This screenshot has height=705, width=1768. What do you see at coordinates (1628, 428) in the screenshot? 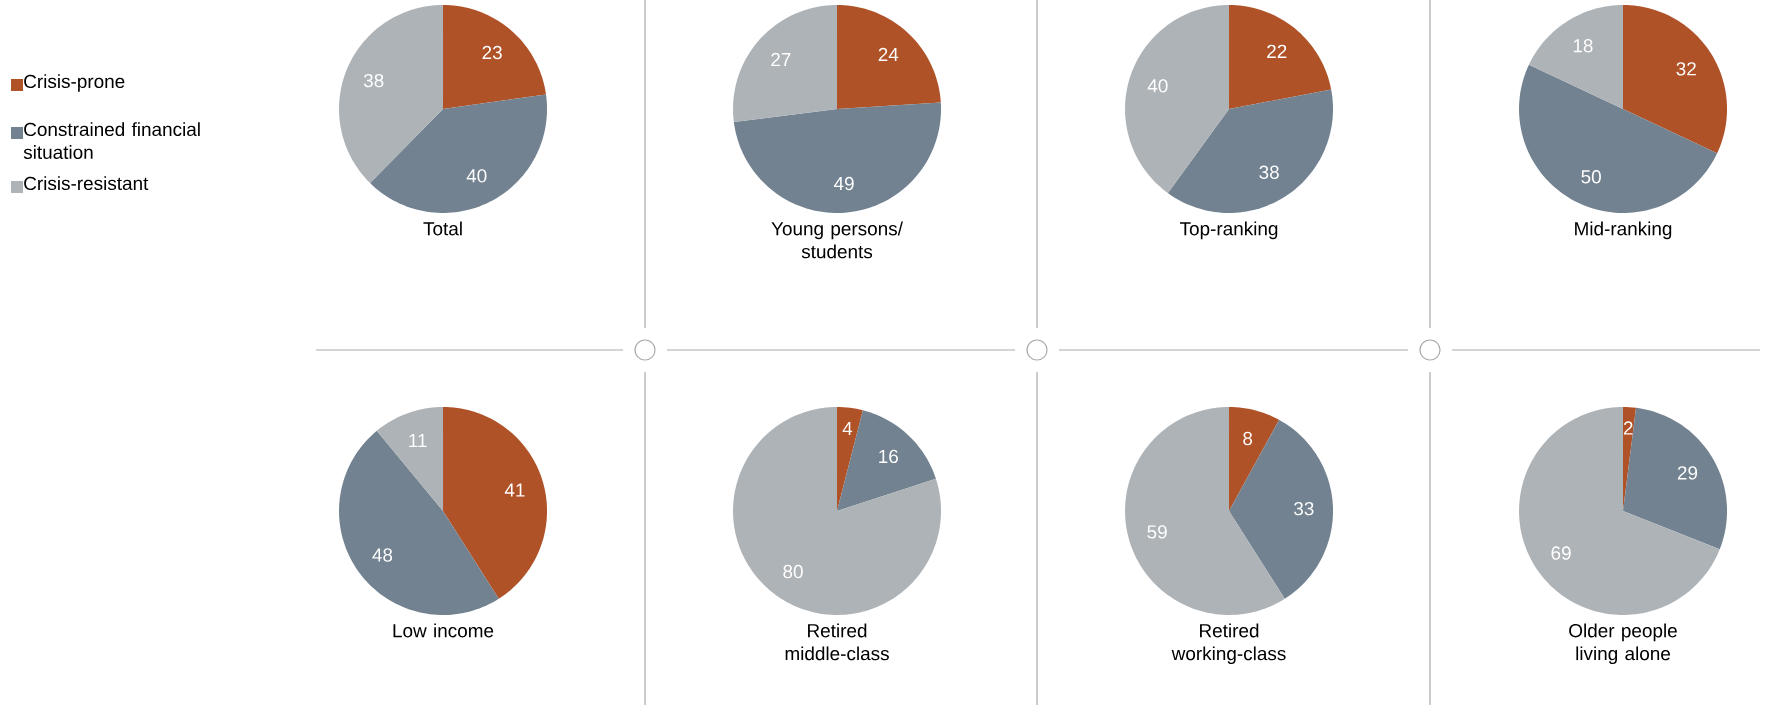
I see `data-label: 2` at bounding box center [1628, 428].